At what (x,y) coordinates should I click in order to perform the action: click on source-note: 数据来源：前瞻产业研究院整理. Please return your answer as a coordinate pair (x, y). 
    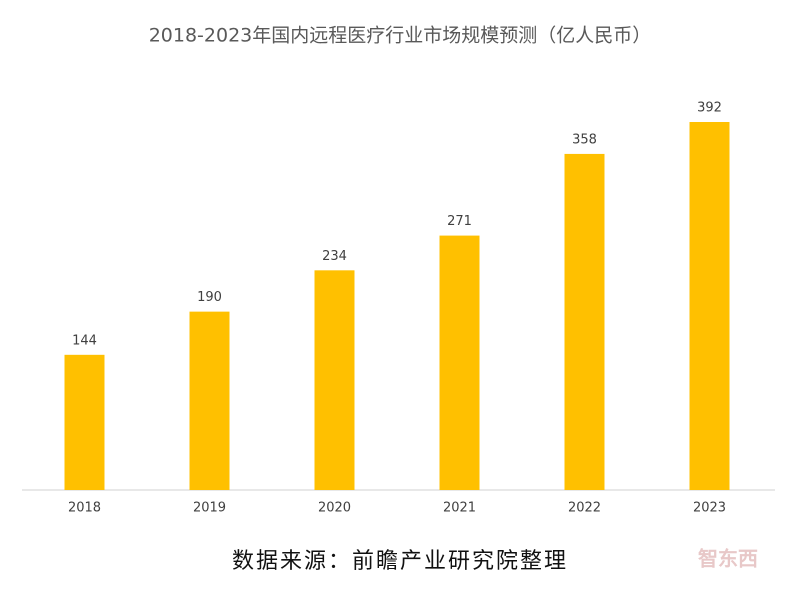
    Looking at the image, I should click on (400, 561).